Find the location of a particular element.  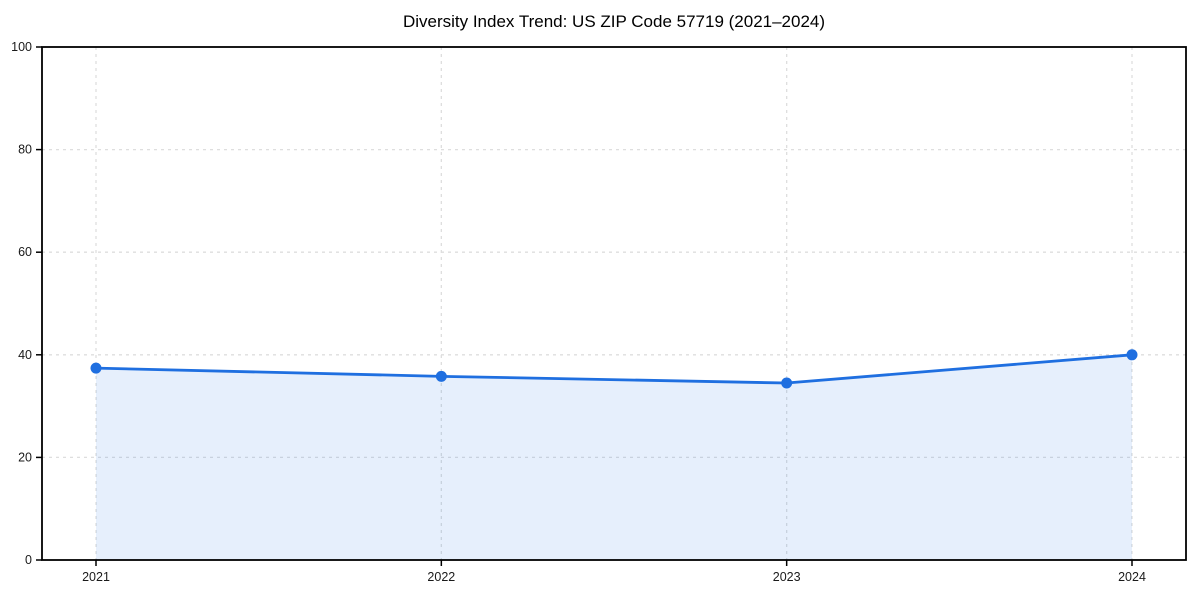

y-tick-label: 60 is located at coordinates (25, 252).